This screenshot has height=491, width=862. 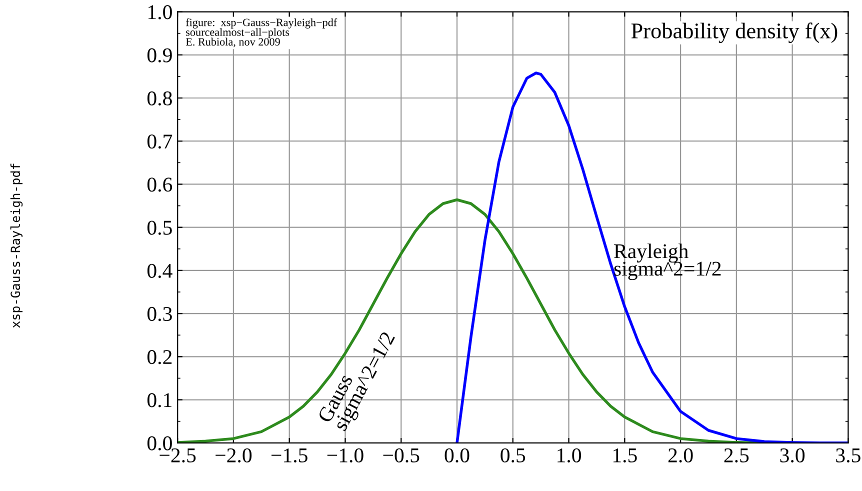 I want to click on x-tick-label: −1.5, so click(x=289, y=455).